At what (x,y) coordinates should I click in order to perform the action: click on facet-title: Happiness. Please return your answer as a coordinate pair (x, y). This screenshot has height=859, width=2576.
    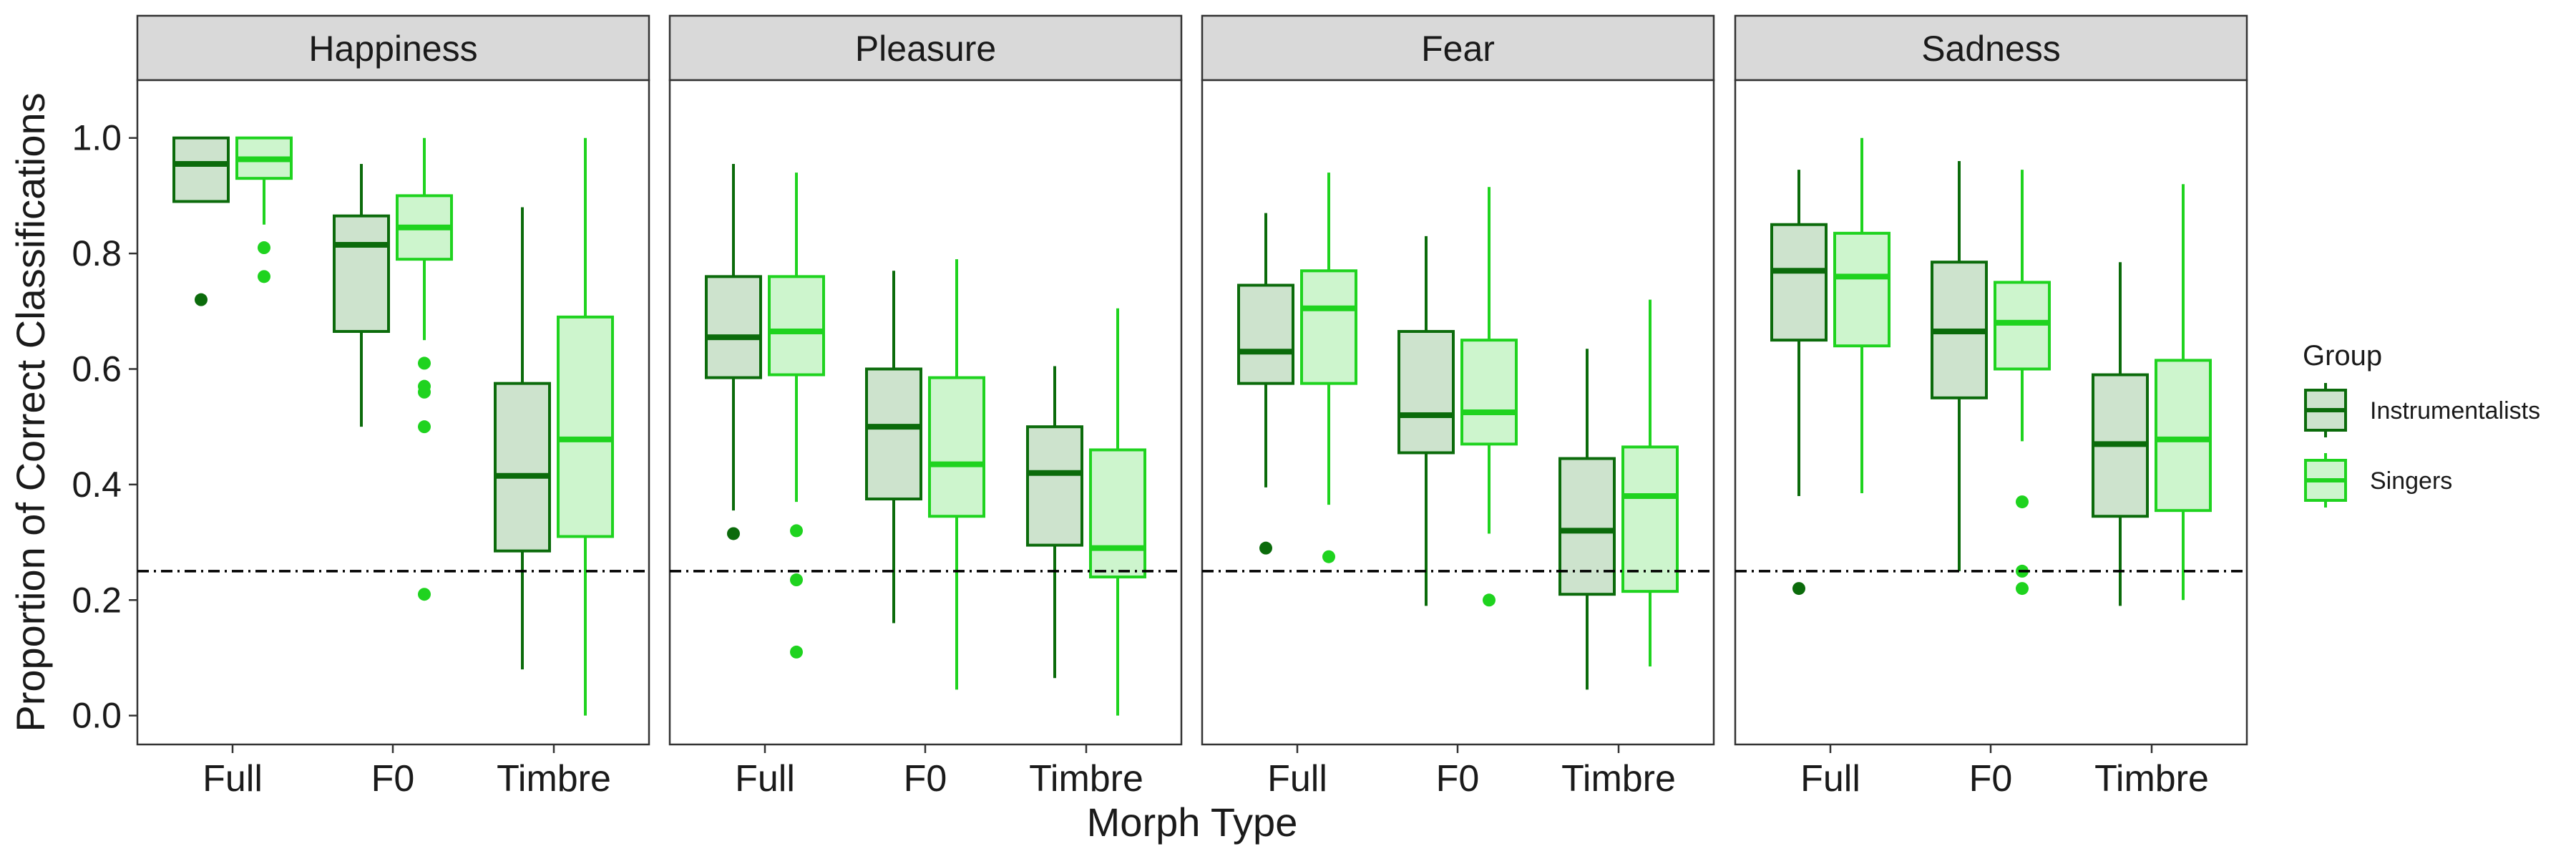
    Looking at the image, I should click on (392, 49).